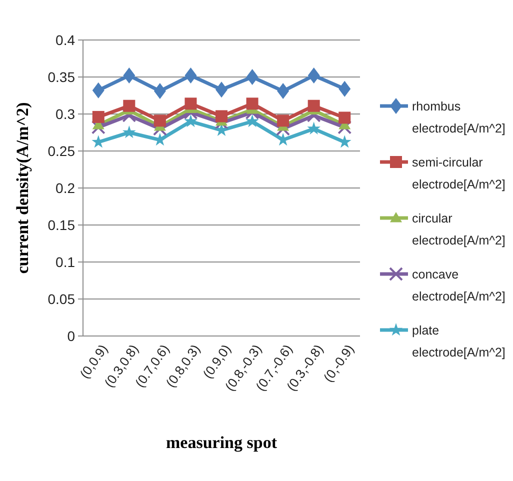 The image size is (513, 481). I want to click on legend-label: circular electrode[A/m^2], so click(459, 229).